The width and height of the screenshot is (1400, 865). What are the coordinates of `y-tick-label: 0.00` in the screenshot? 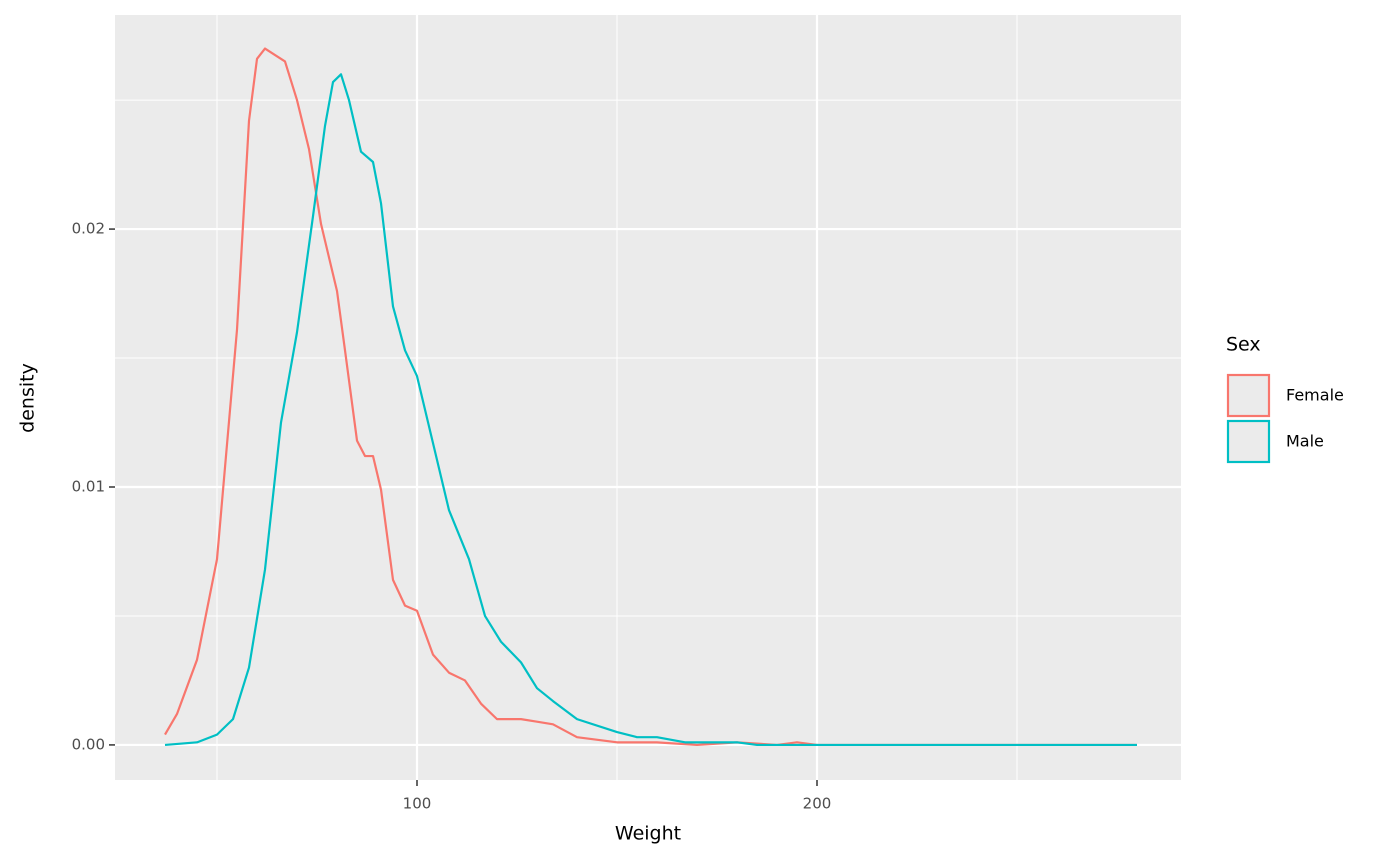 It's located at (88, 744).